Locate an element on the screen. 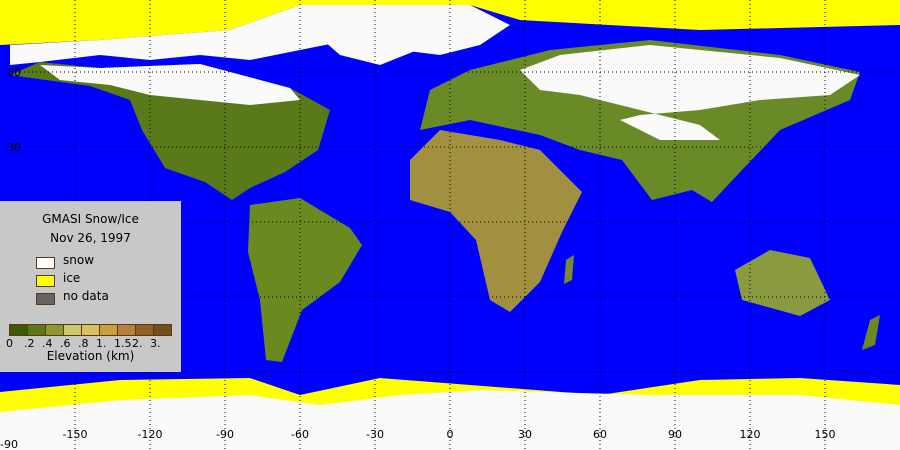 The image size is (900, 450). colorbar-label: Elevation (km) is located at coordinates (90, 356).